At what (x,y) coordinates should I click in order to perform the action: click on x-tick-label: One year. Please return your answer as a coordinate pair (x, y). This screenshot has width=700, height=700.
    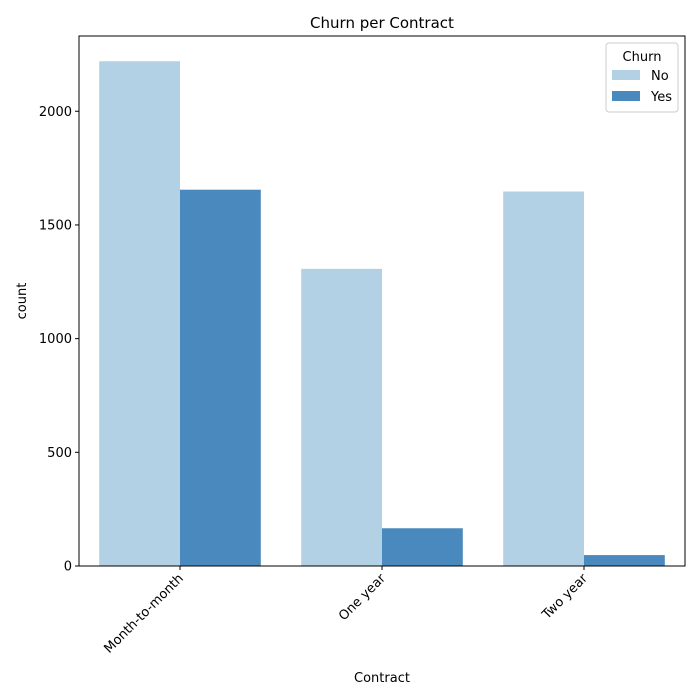
    Looking at the image, I should click on (362, 597).